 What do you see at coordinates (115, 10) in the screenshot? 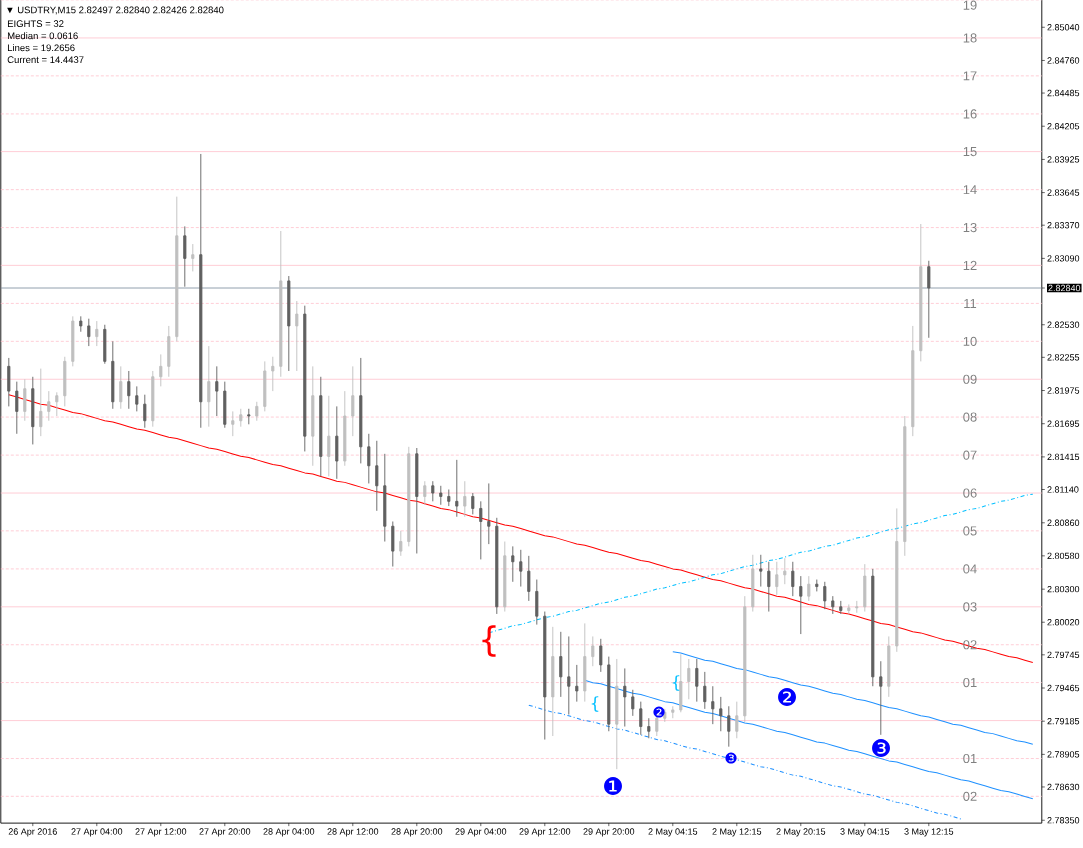
I see `text: ▼ USDTRY,M15 2.82497 2.82840 2.82426 2.82840` at bounding box center [115, 10].